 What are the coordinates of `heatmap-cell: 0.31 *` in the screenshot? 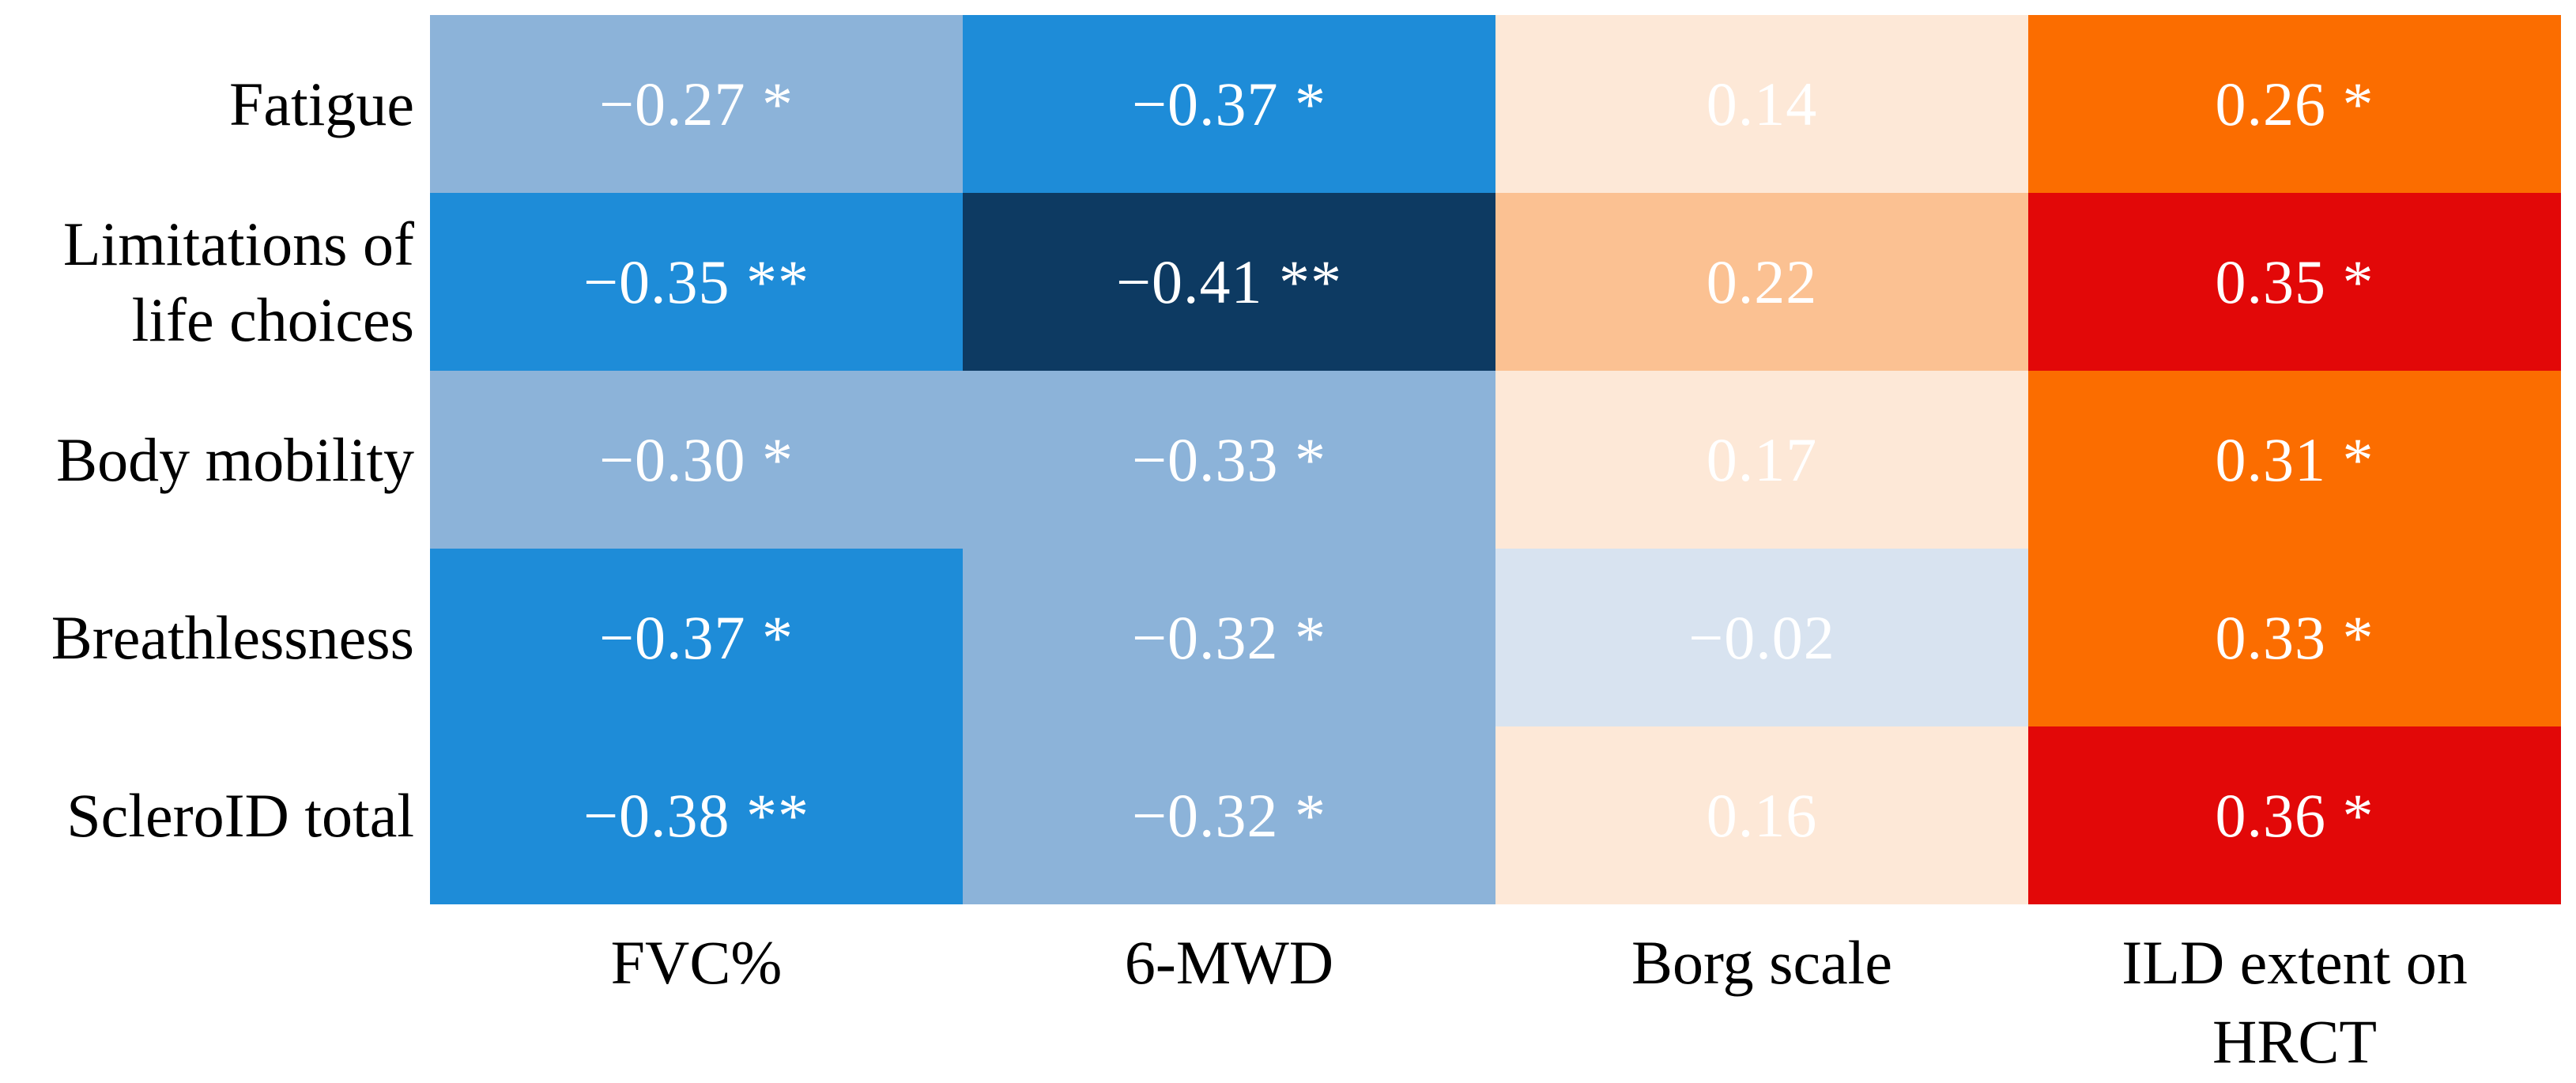 It's located at (2294, 460).